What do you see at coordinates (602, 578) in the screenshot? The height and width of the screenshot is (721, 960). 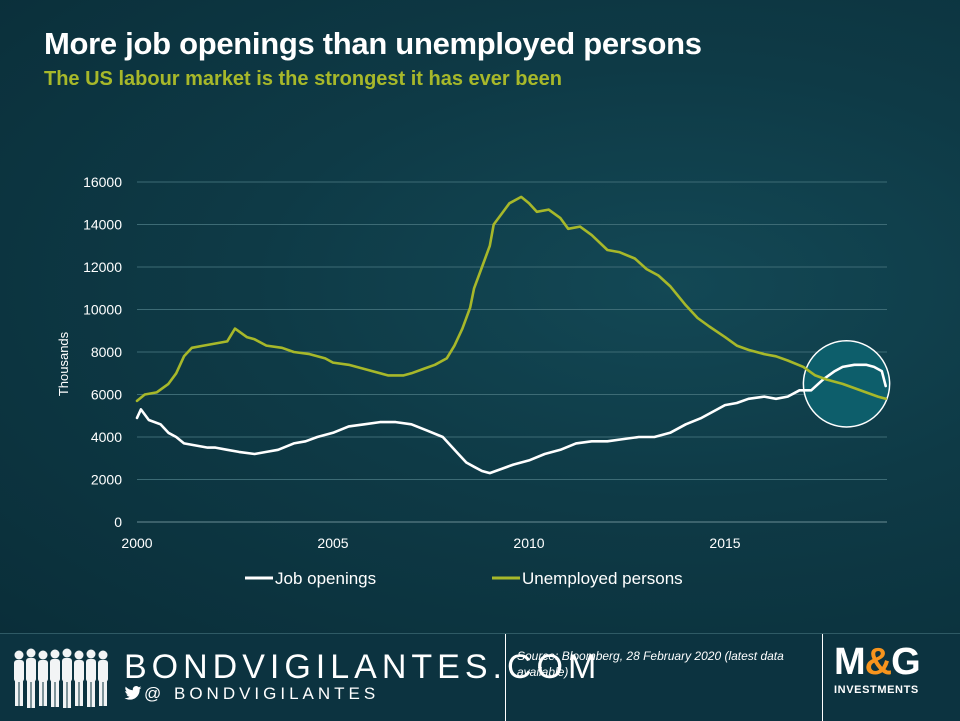 I see `legend-label: Unemployed persons` at bounding box center [602, 578].